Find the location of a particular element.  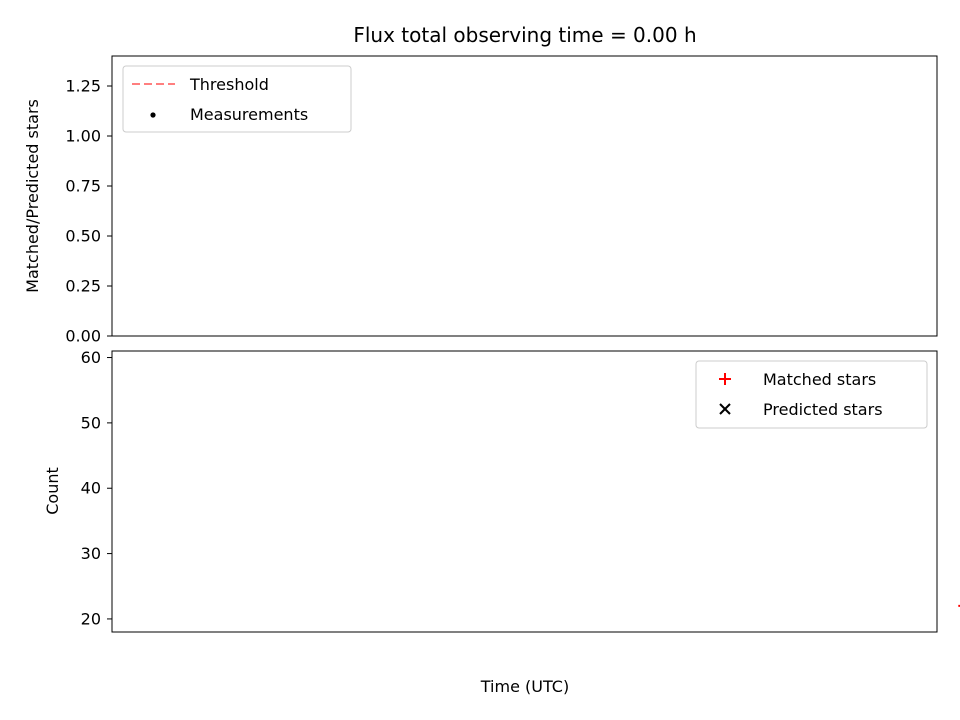

bottom-y-axis-label: Count is located at coordinates (52, 491).